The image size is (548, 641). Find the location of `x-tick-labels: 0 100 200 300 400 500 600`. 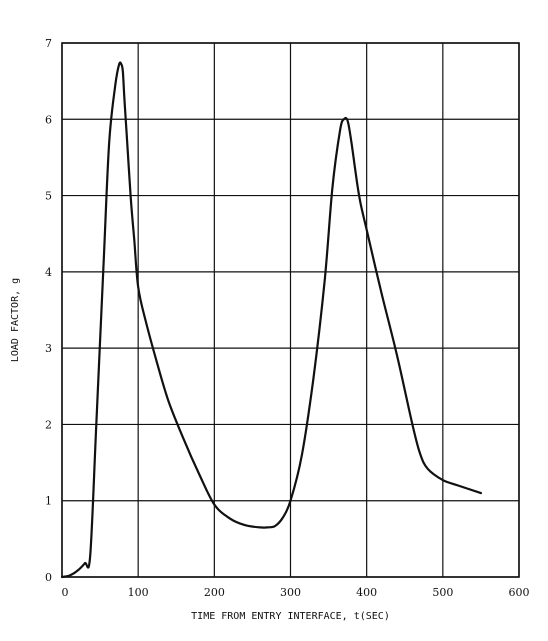

x-tick-labels: 0 100 200 300 400 500 600 is located at coordinates (296, 592).